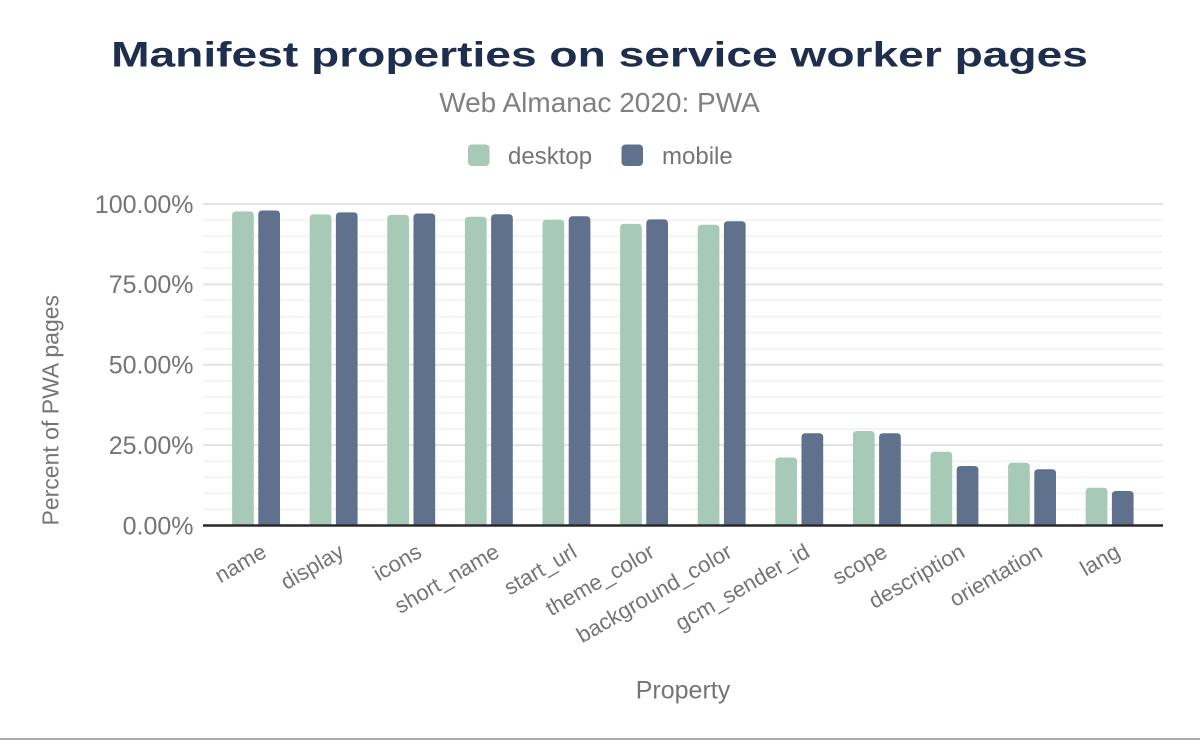 The height and width of the screenshot is (747, 1200). Describe the element at coordinates (151, 285) in the screenshot. I see `svg-text: 75.00%` at that location.